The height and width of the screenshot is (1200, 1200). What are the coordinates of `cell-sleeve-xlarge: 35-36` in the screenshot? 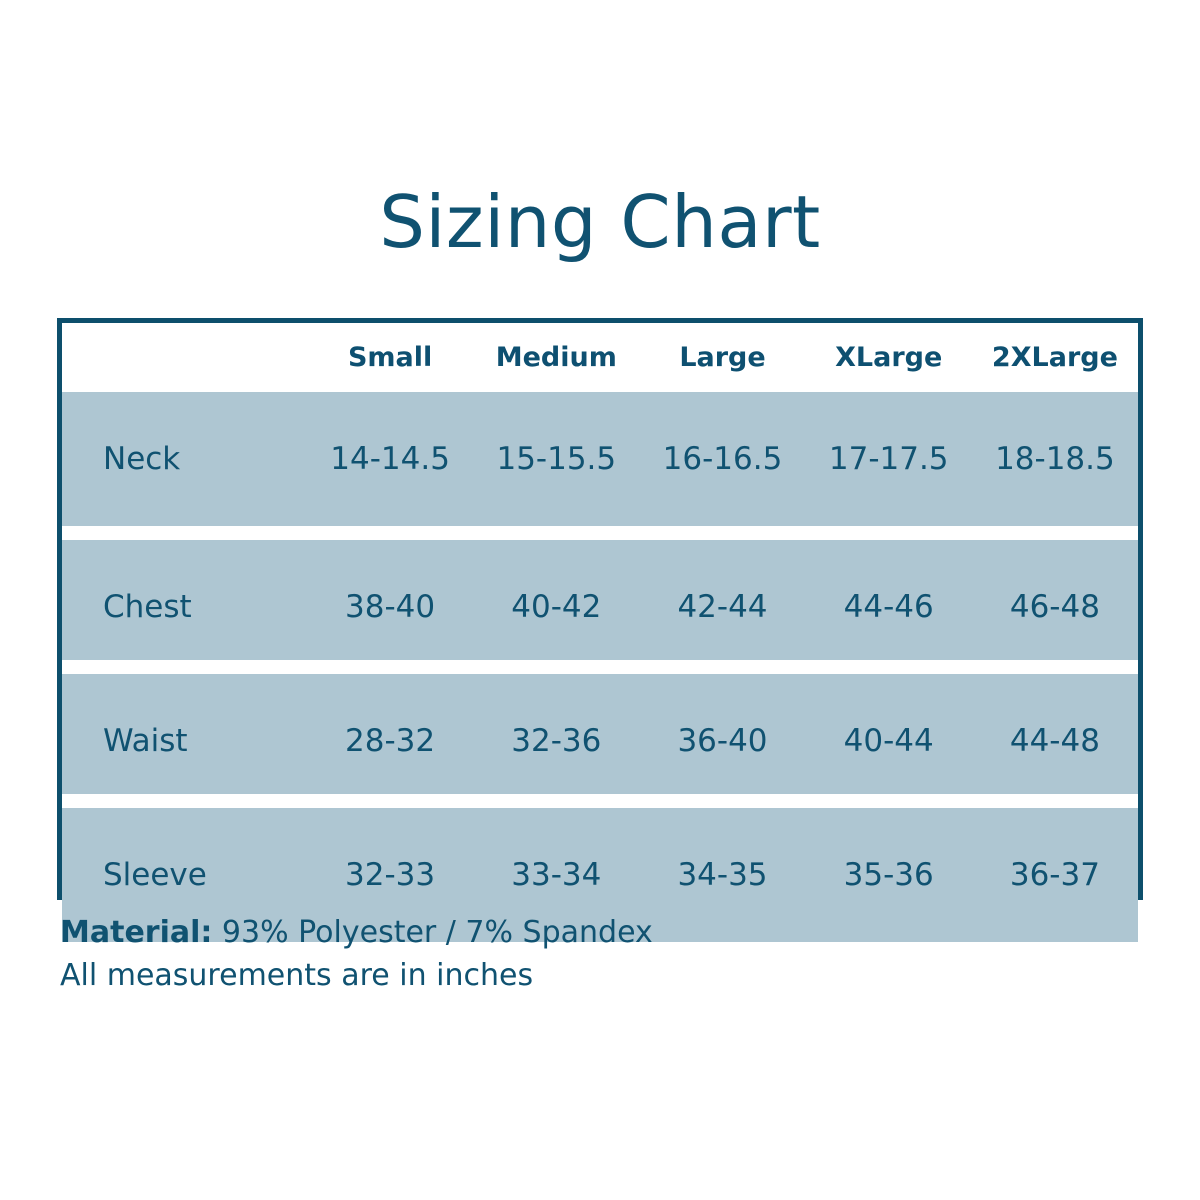 It's located at (888, 875).